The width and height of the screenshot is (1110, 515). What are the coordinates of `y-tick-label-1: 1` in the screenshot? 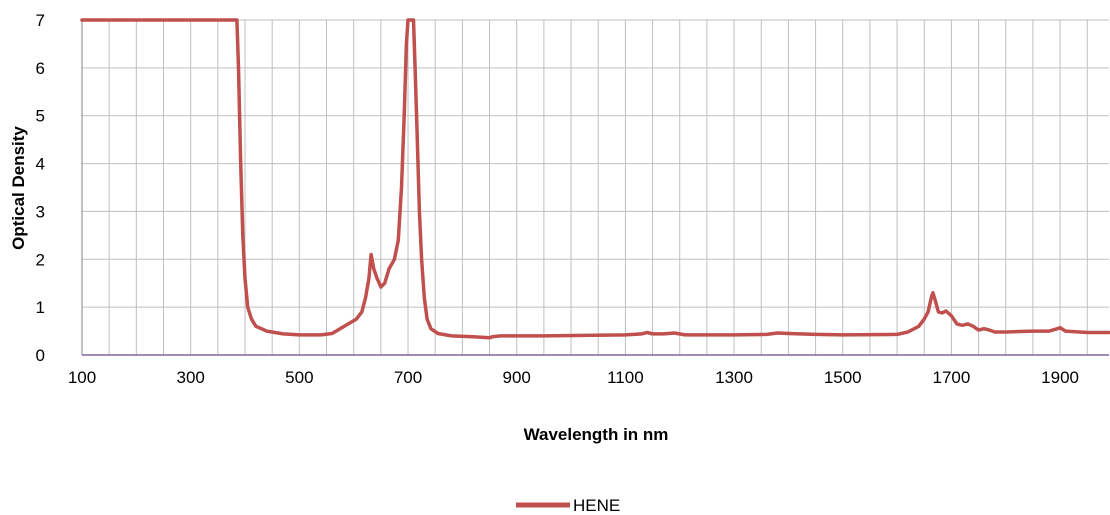 It's located at (40, 307).